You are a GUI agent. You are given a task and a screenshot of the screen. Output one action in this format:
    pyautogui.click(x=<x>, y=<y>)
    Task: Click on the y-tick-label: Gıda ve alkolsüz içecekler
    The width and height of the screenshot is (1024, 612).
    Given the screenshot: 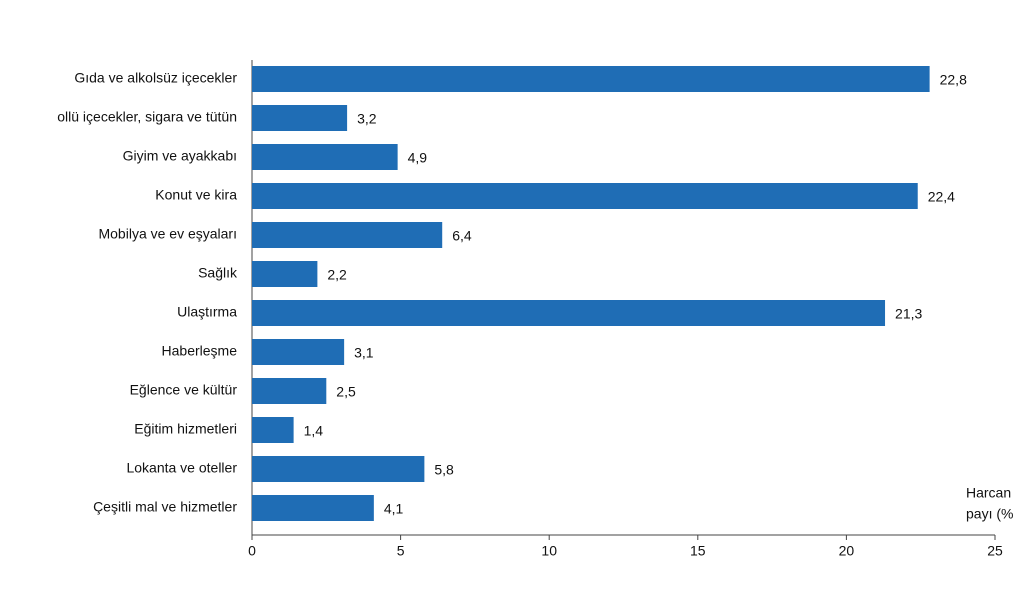 What is the action you would take?
    pyautogui.click(x=155, y=78)
    